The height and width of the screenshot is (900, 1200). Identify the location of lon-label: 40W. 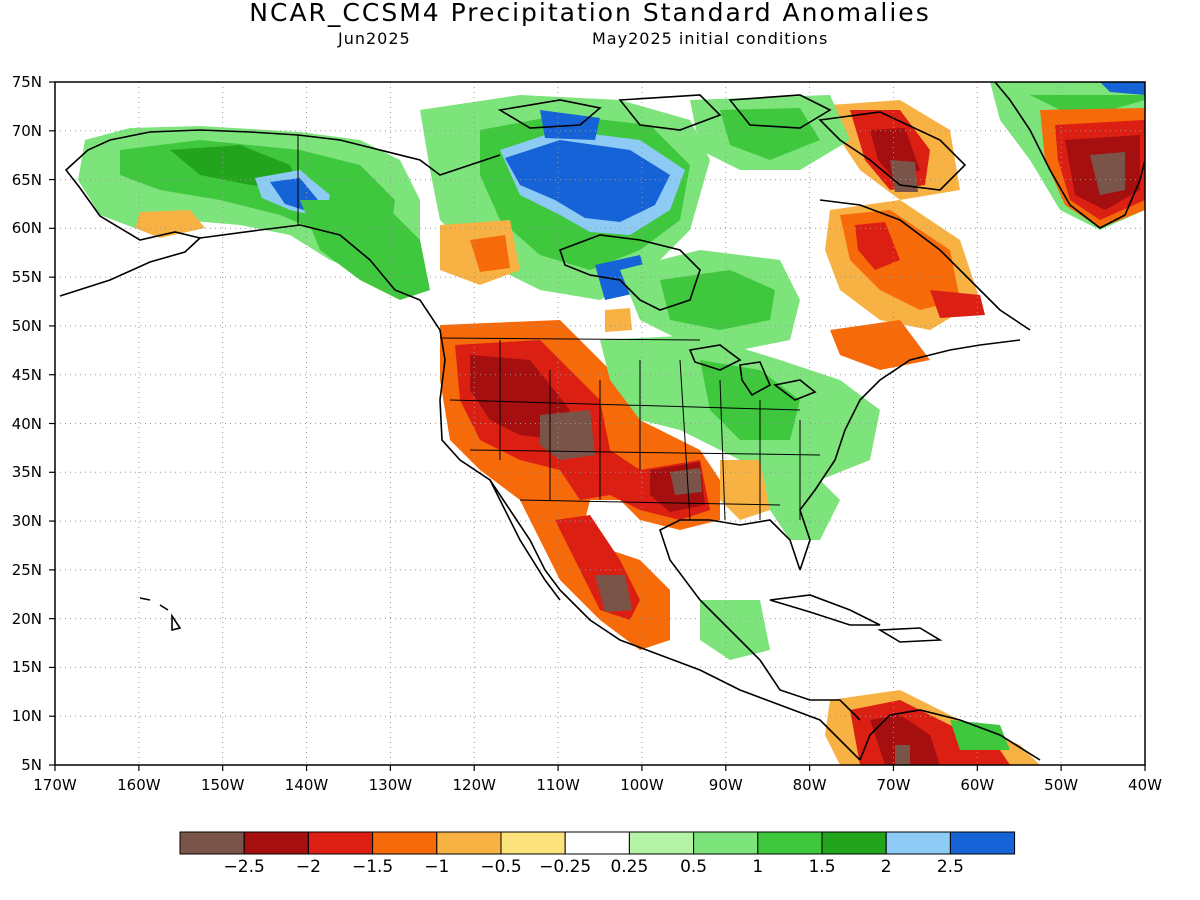
(1145, 785).